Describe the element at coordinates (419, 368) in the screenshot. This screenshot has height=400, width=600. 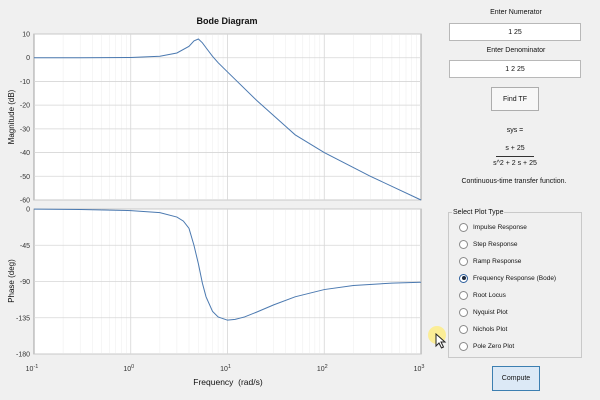
I see `x-tick-label: 10³` at that location.